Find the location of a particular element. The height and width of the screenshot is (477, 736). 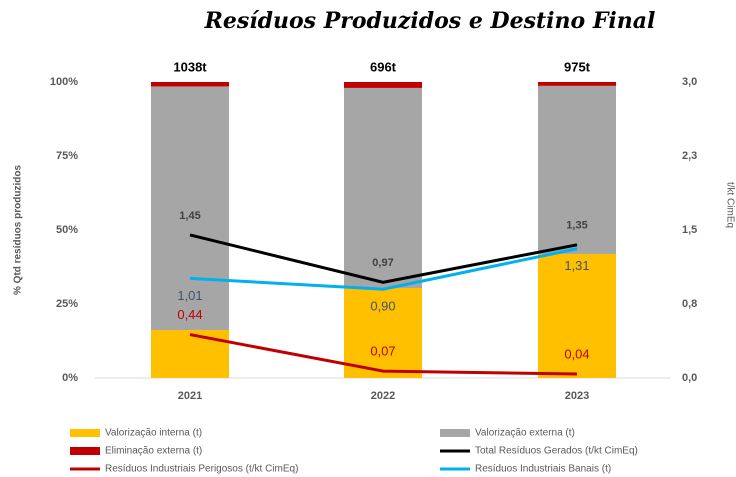

y2-tick-label: 0,0 is located at coordinates (689, 378).